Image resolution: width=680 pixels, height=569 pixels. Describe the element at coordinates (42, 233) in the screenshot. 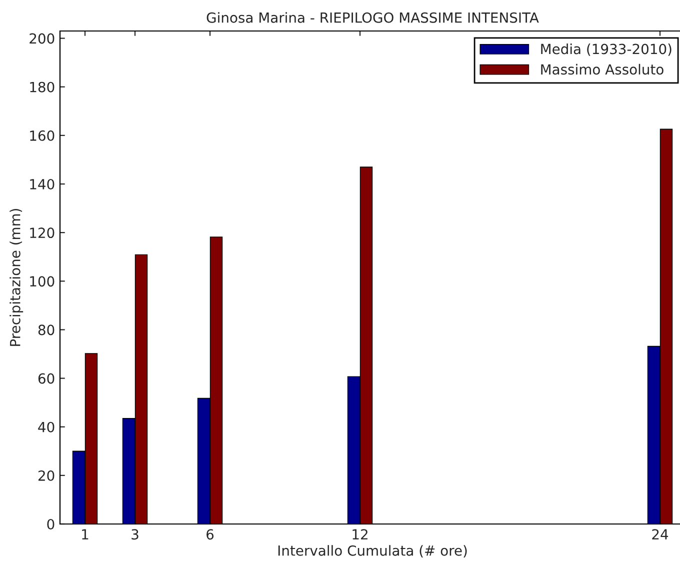

I see `y-tick-label: 120` at that location.